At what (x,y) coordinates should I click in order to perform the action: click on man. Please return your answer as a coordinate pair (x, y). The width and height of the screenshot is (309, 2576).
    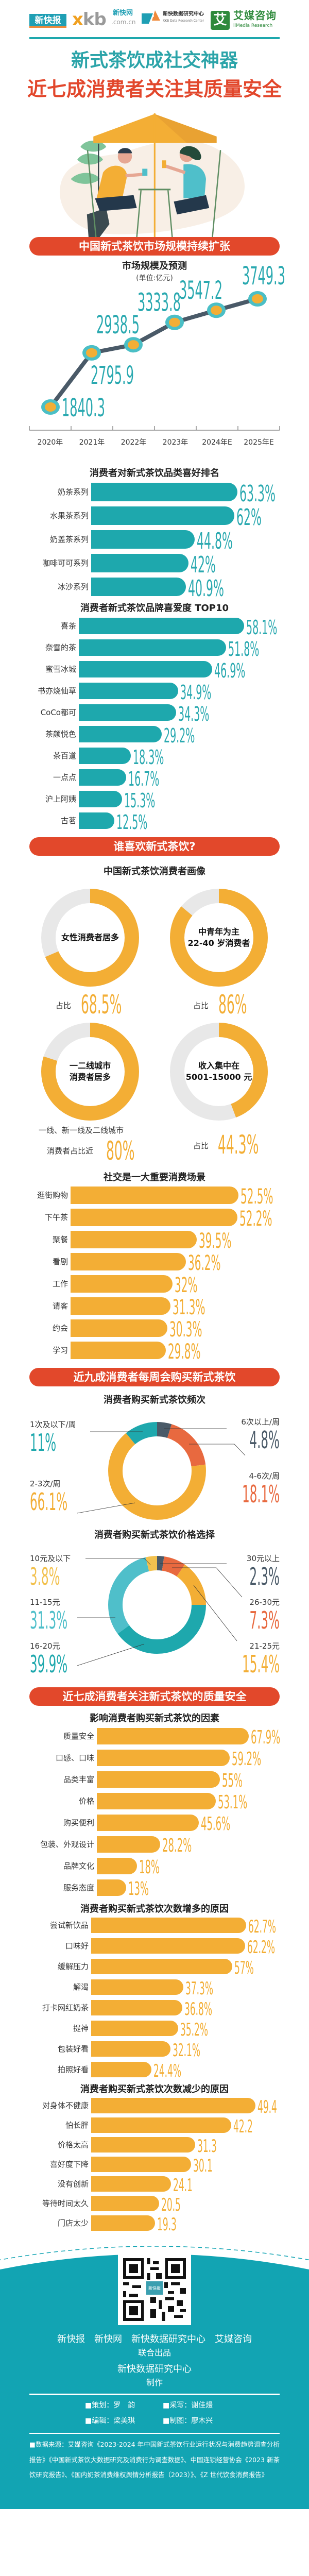
    Looking at the image, I should click on (121, 180).